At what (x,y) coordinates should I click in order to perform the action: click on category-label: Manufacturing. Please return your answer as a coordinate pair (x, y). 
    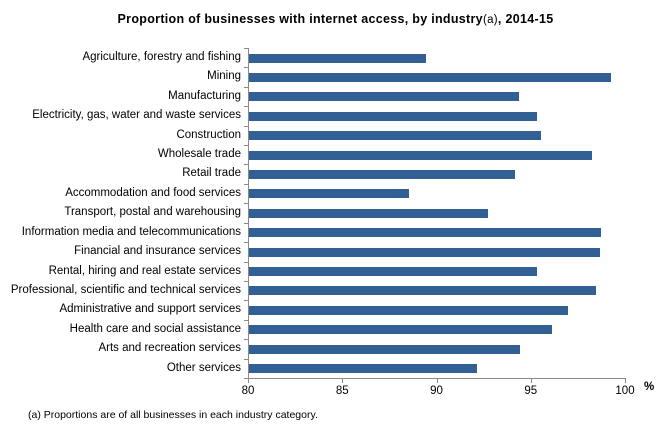
    Looking at the image, I should click on (204, 95).